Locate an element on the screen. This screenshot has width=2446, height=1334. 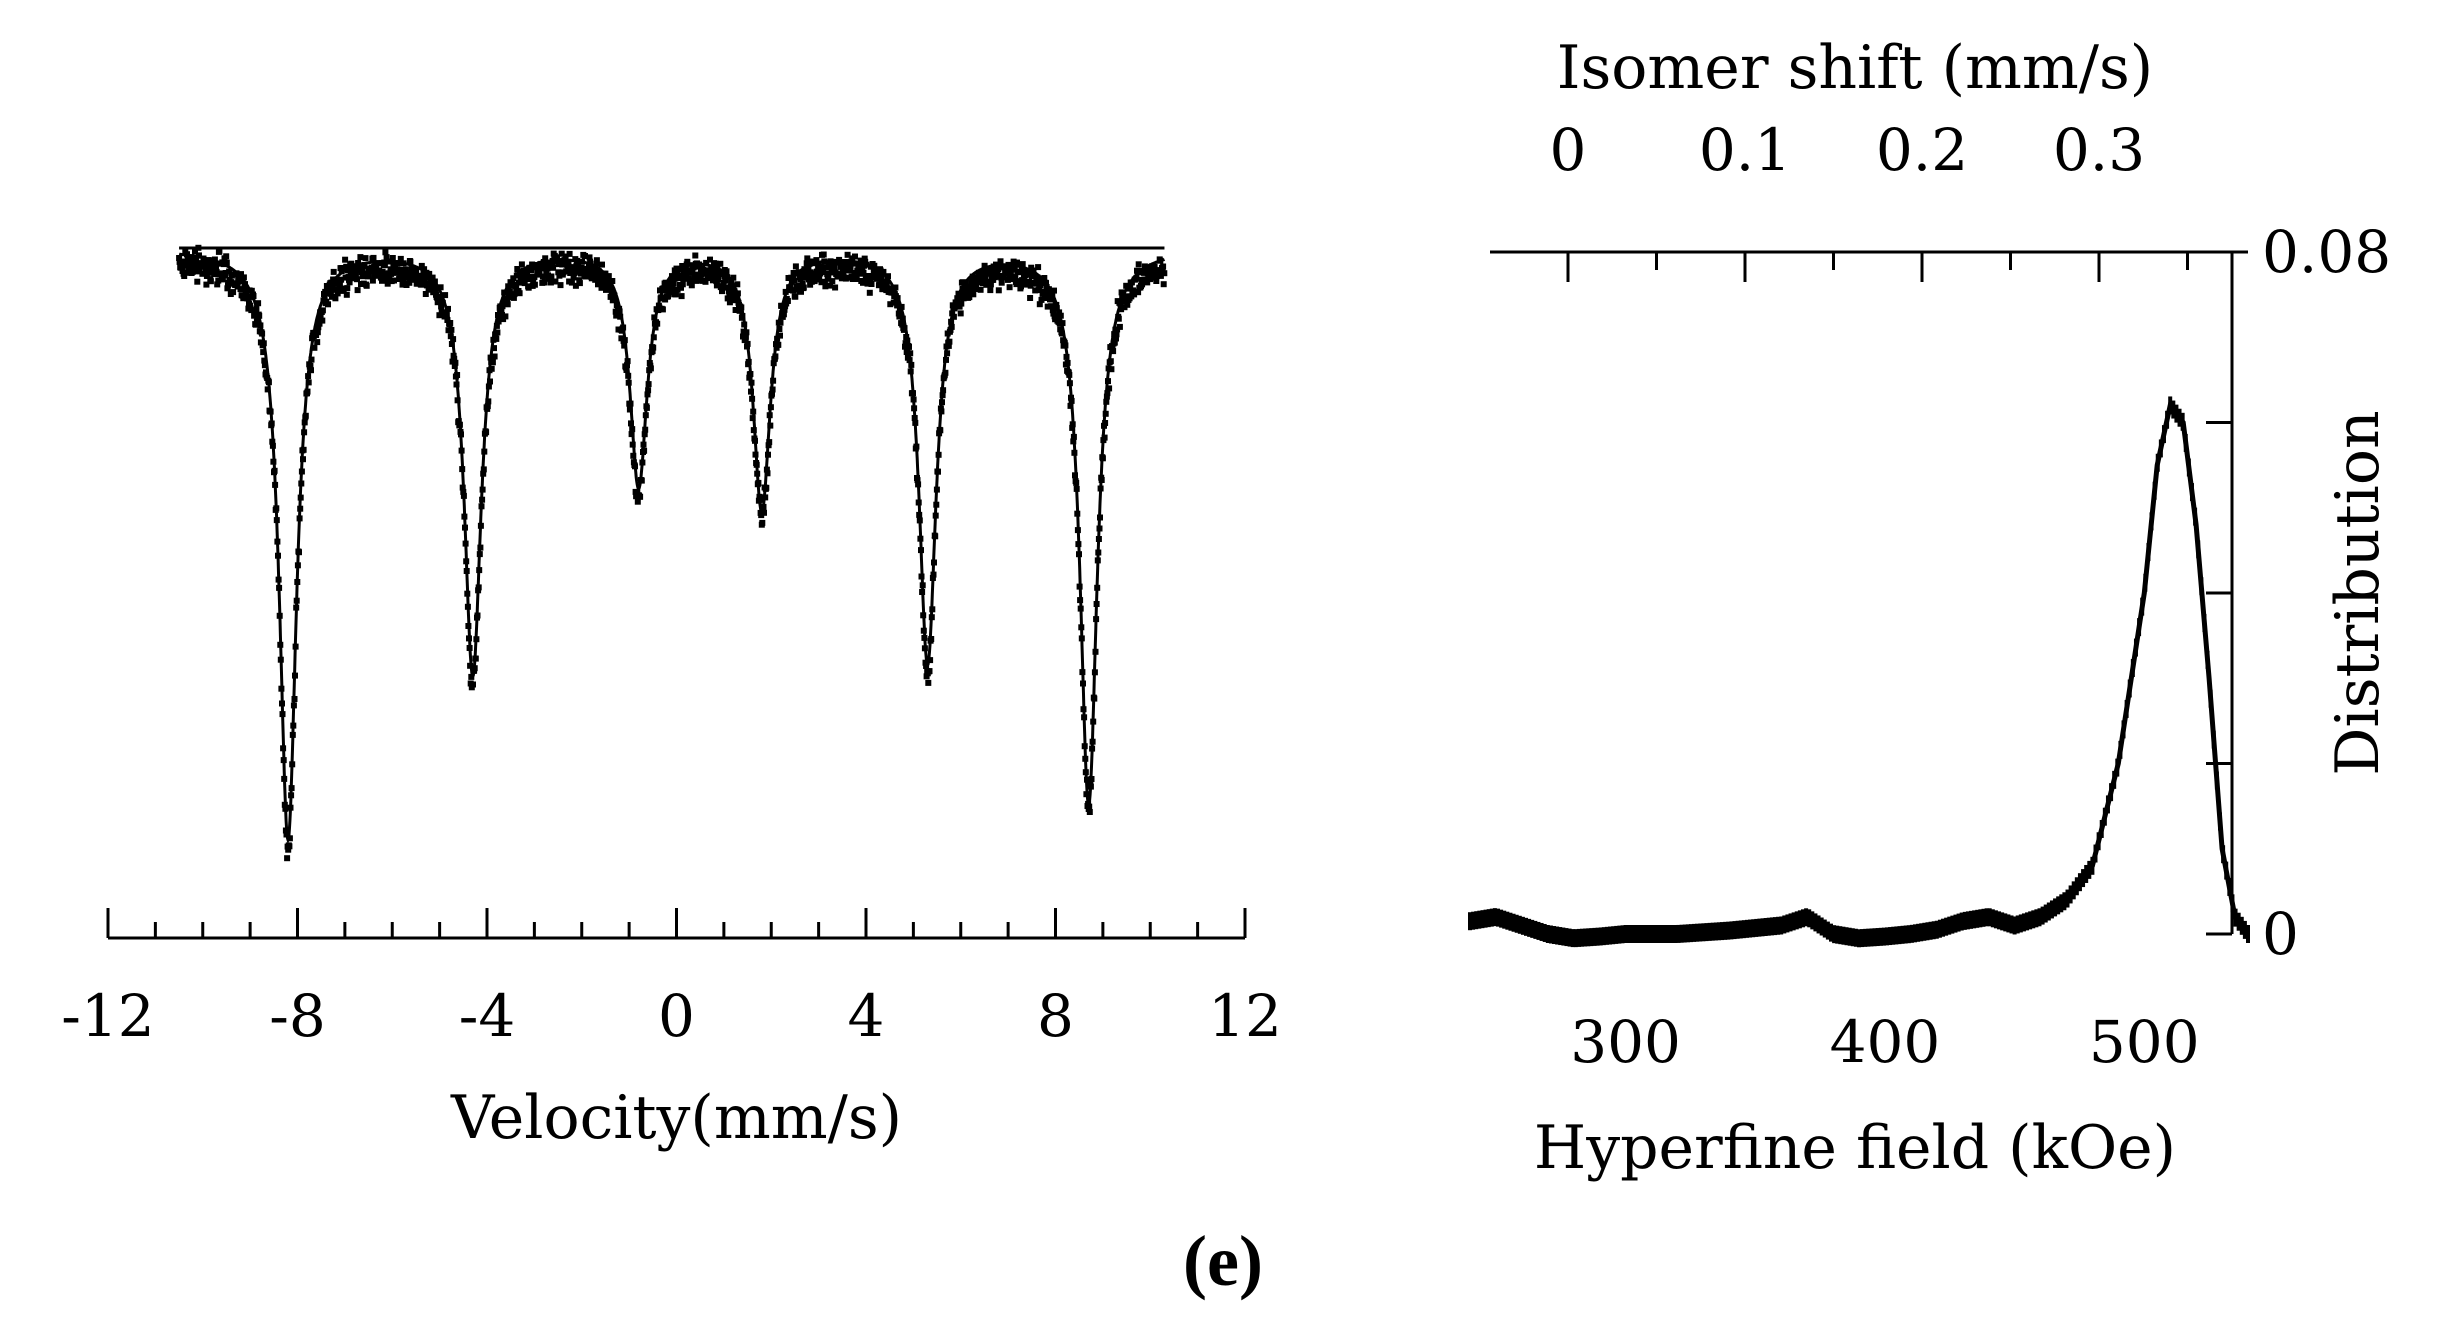
isomer-shift-tick-label: 0 is located at coordinates (1568, 150).